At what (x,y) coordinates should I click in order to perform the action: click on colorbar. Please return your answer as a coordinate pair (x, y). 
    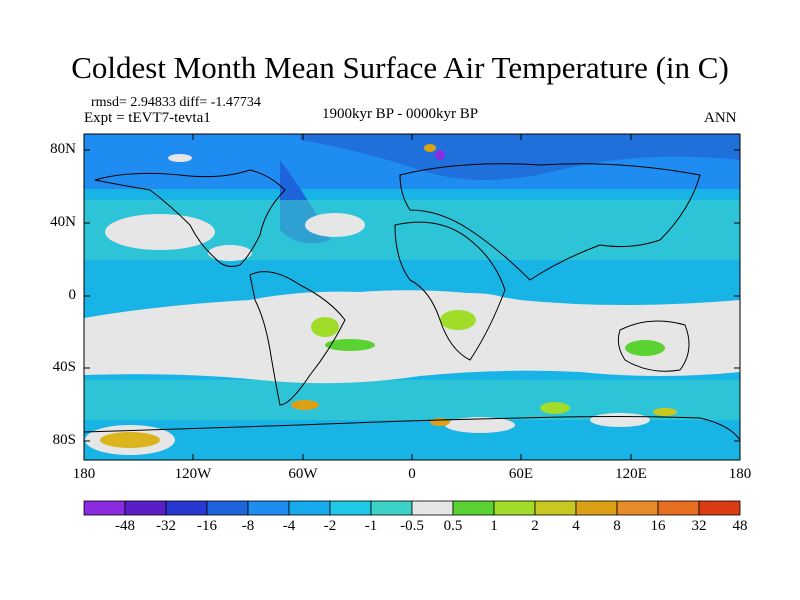
    Looking at the image, I should click on (412, 508).